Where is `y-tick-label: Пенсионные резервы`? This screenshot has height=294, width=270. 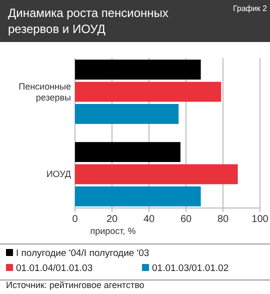 y-tick-label: Пенсионные резервы is located at coordinates (44, 91).